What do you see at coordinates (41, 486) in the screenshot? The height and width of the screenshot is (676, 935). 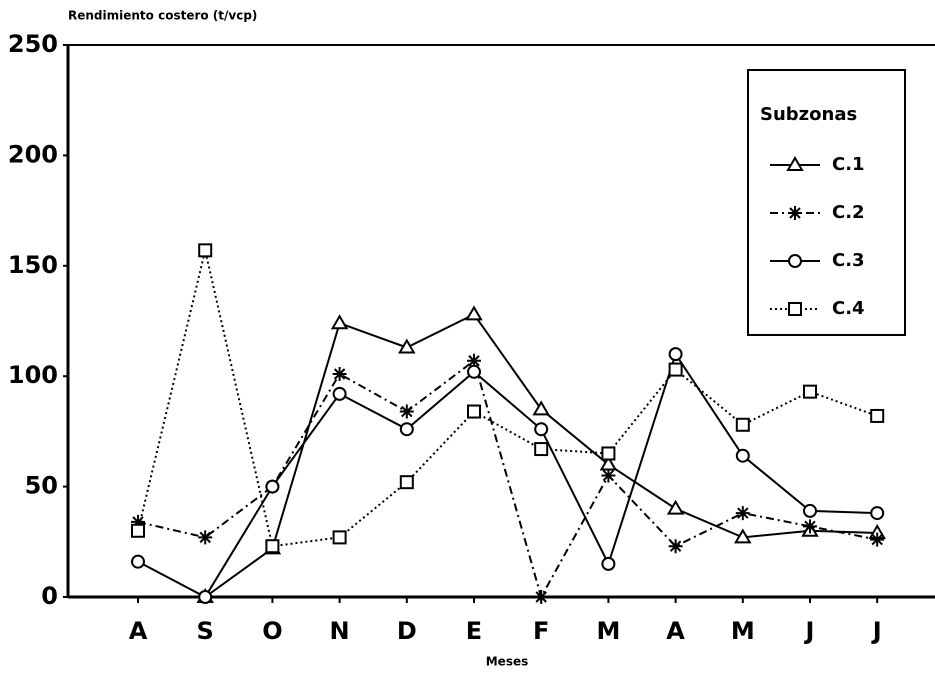 I see `y-tick-label: 50` at bounding box center [41, 486].